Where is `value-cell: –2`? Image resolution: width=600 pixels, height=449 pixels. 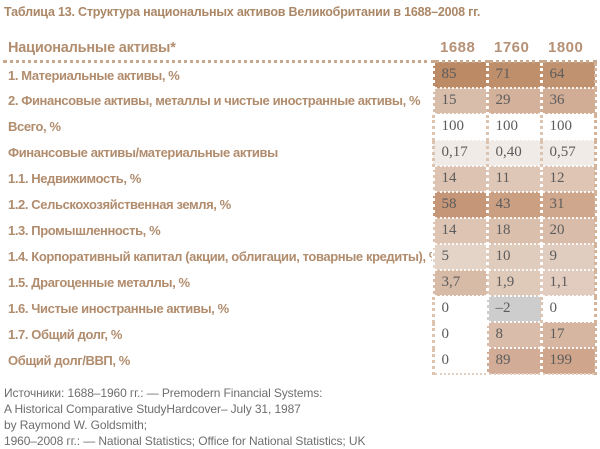 value-cell: –2 is located at coordinates (513, 308).